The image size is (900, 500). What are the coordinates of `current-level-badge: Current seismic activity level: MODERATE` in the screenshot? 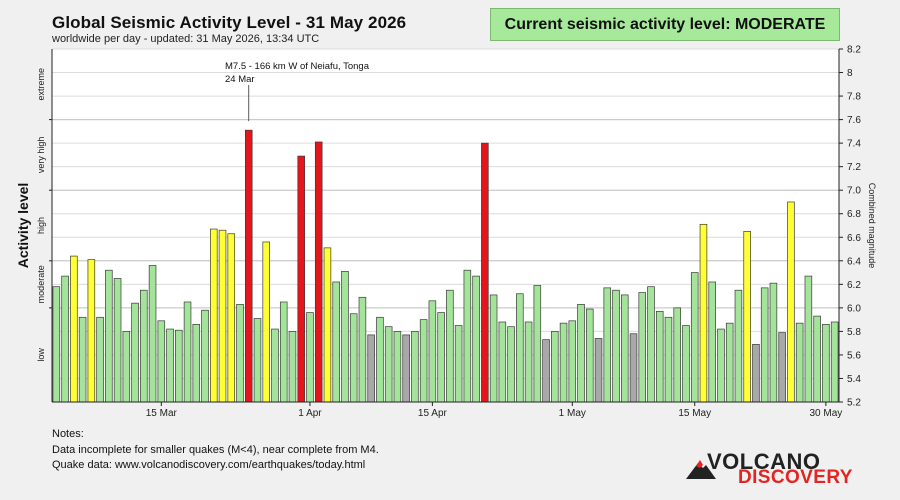 It's located at (665, 24).